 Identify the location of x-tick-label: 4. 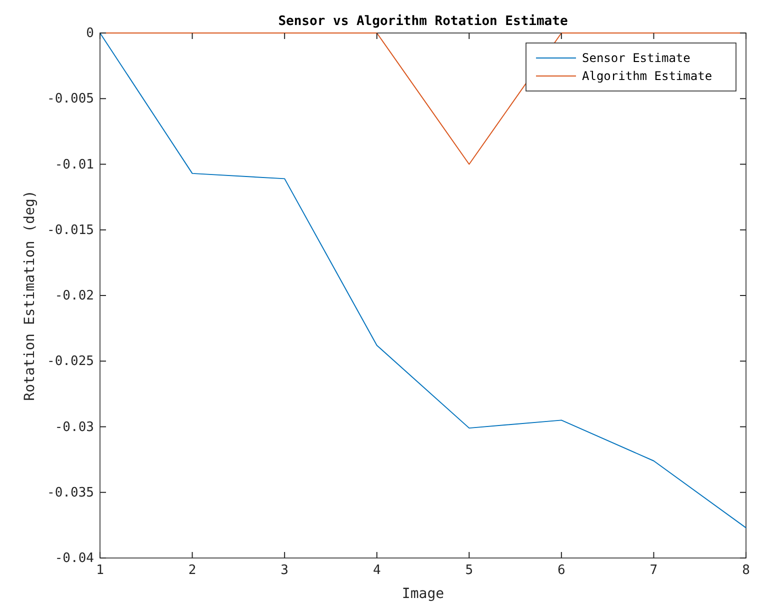
(376, 570).